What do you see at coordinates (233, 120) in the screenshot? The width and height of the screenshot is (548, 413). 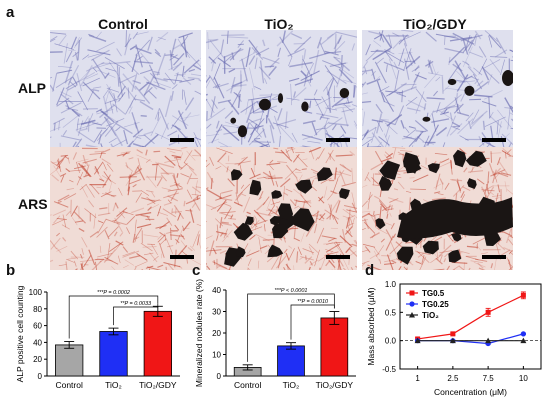 I see `alp-dark-deposit` at bounding box center [233, 120].